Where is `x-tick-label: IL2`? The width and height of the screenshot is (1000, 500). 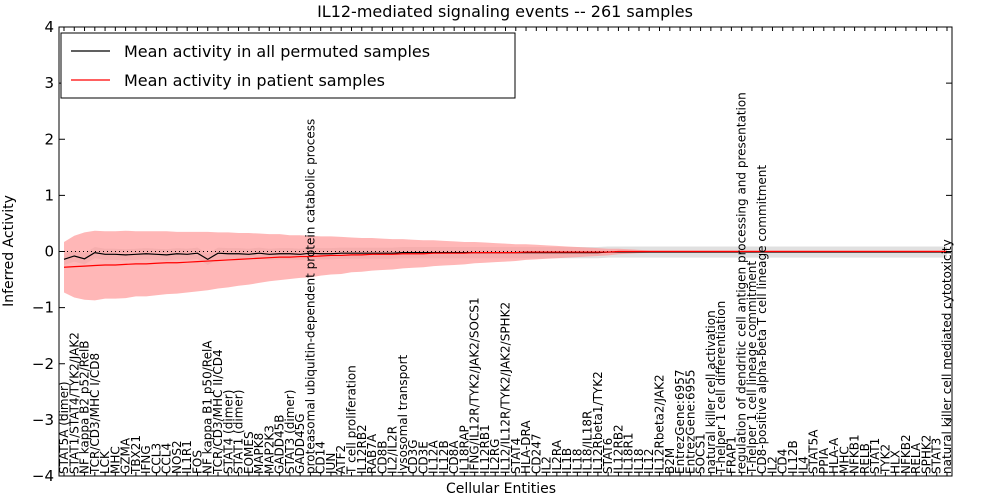 x-tick-label: IL2 is located at coordinates (547, 465).